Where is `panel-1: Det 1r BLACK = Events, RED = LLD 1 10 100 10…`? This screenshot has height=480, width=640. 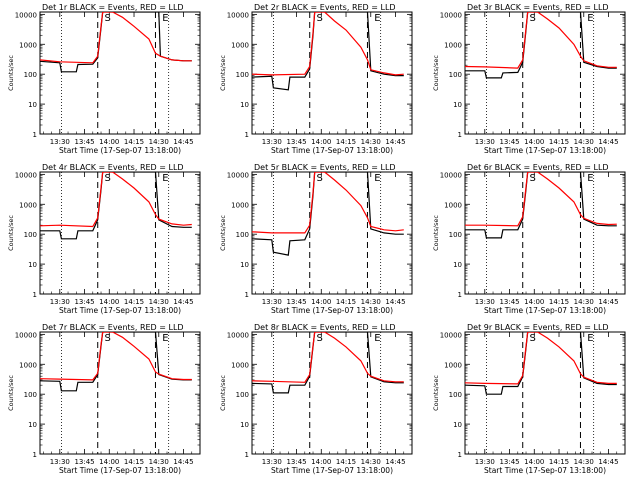 panel-1: Det 1r BLACK = Events, RED = LLD 1 10 100 10… is located at coordinates (104, 79).